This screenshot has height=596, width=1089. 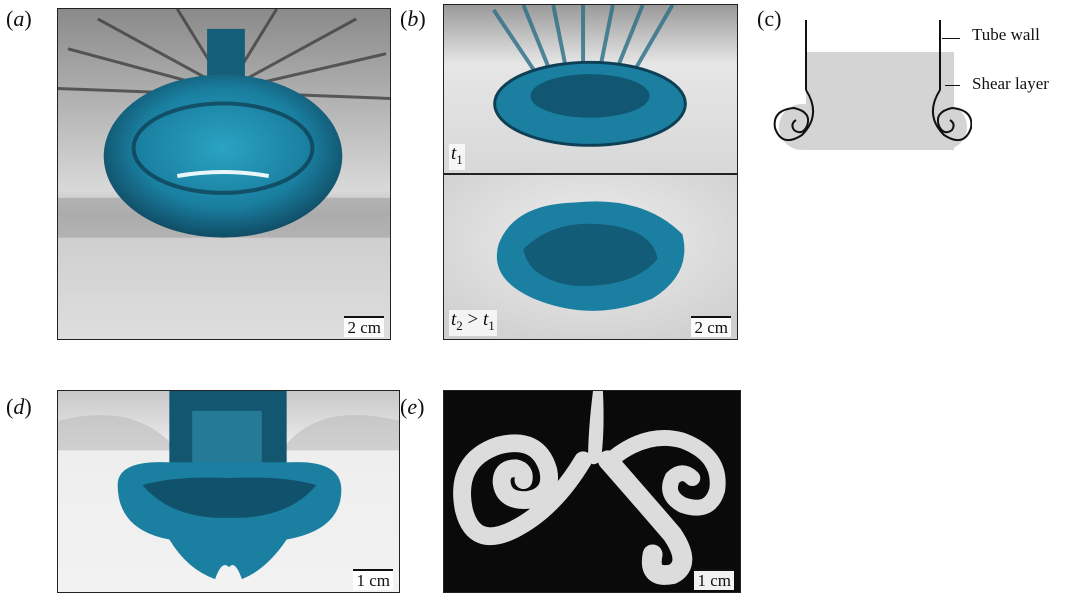 I want to click on panel-d-label: (d), so click(x=19, y=406).